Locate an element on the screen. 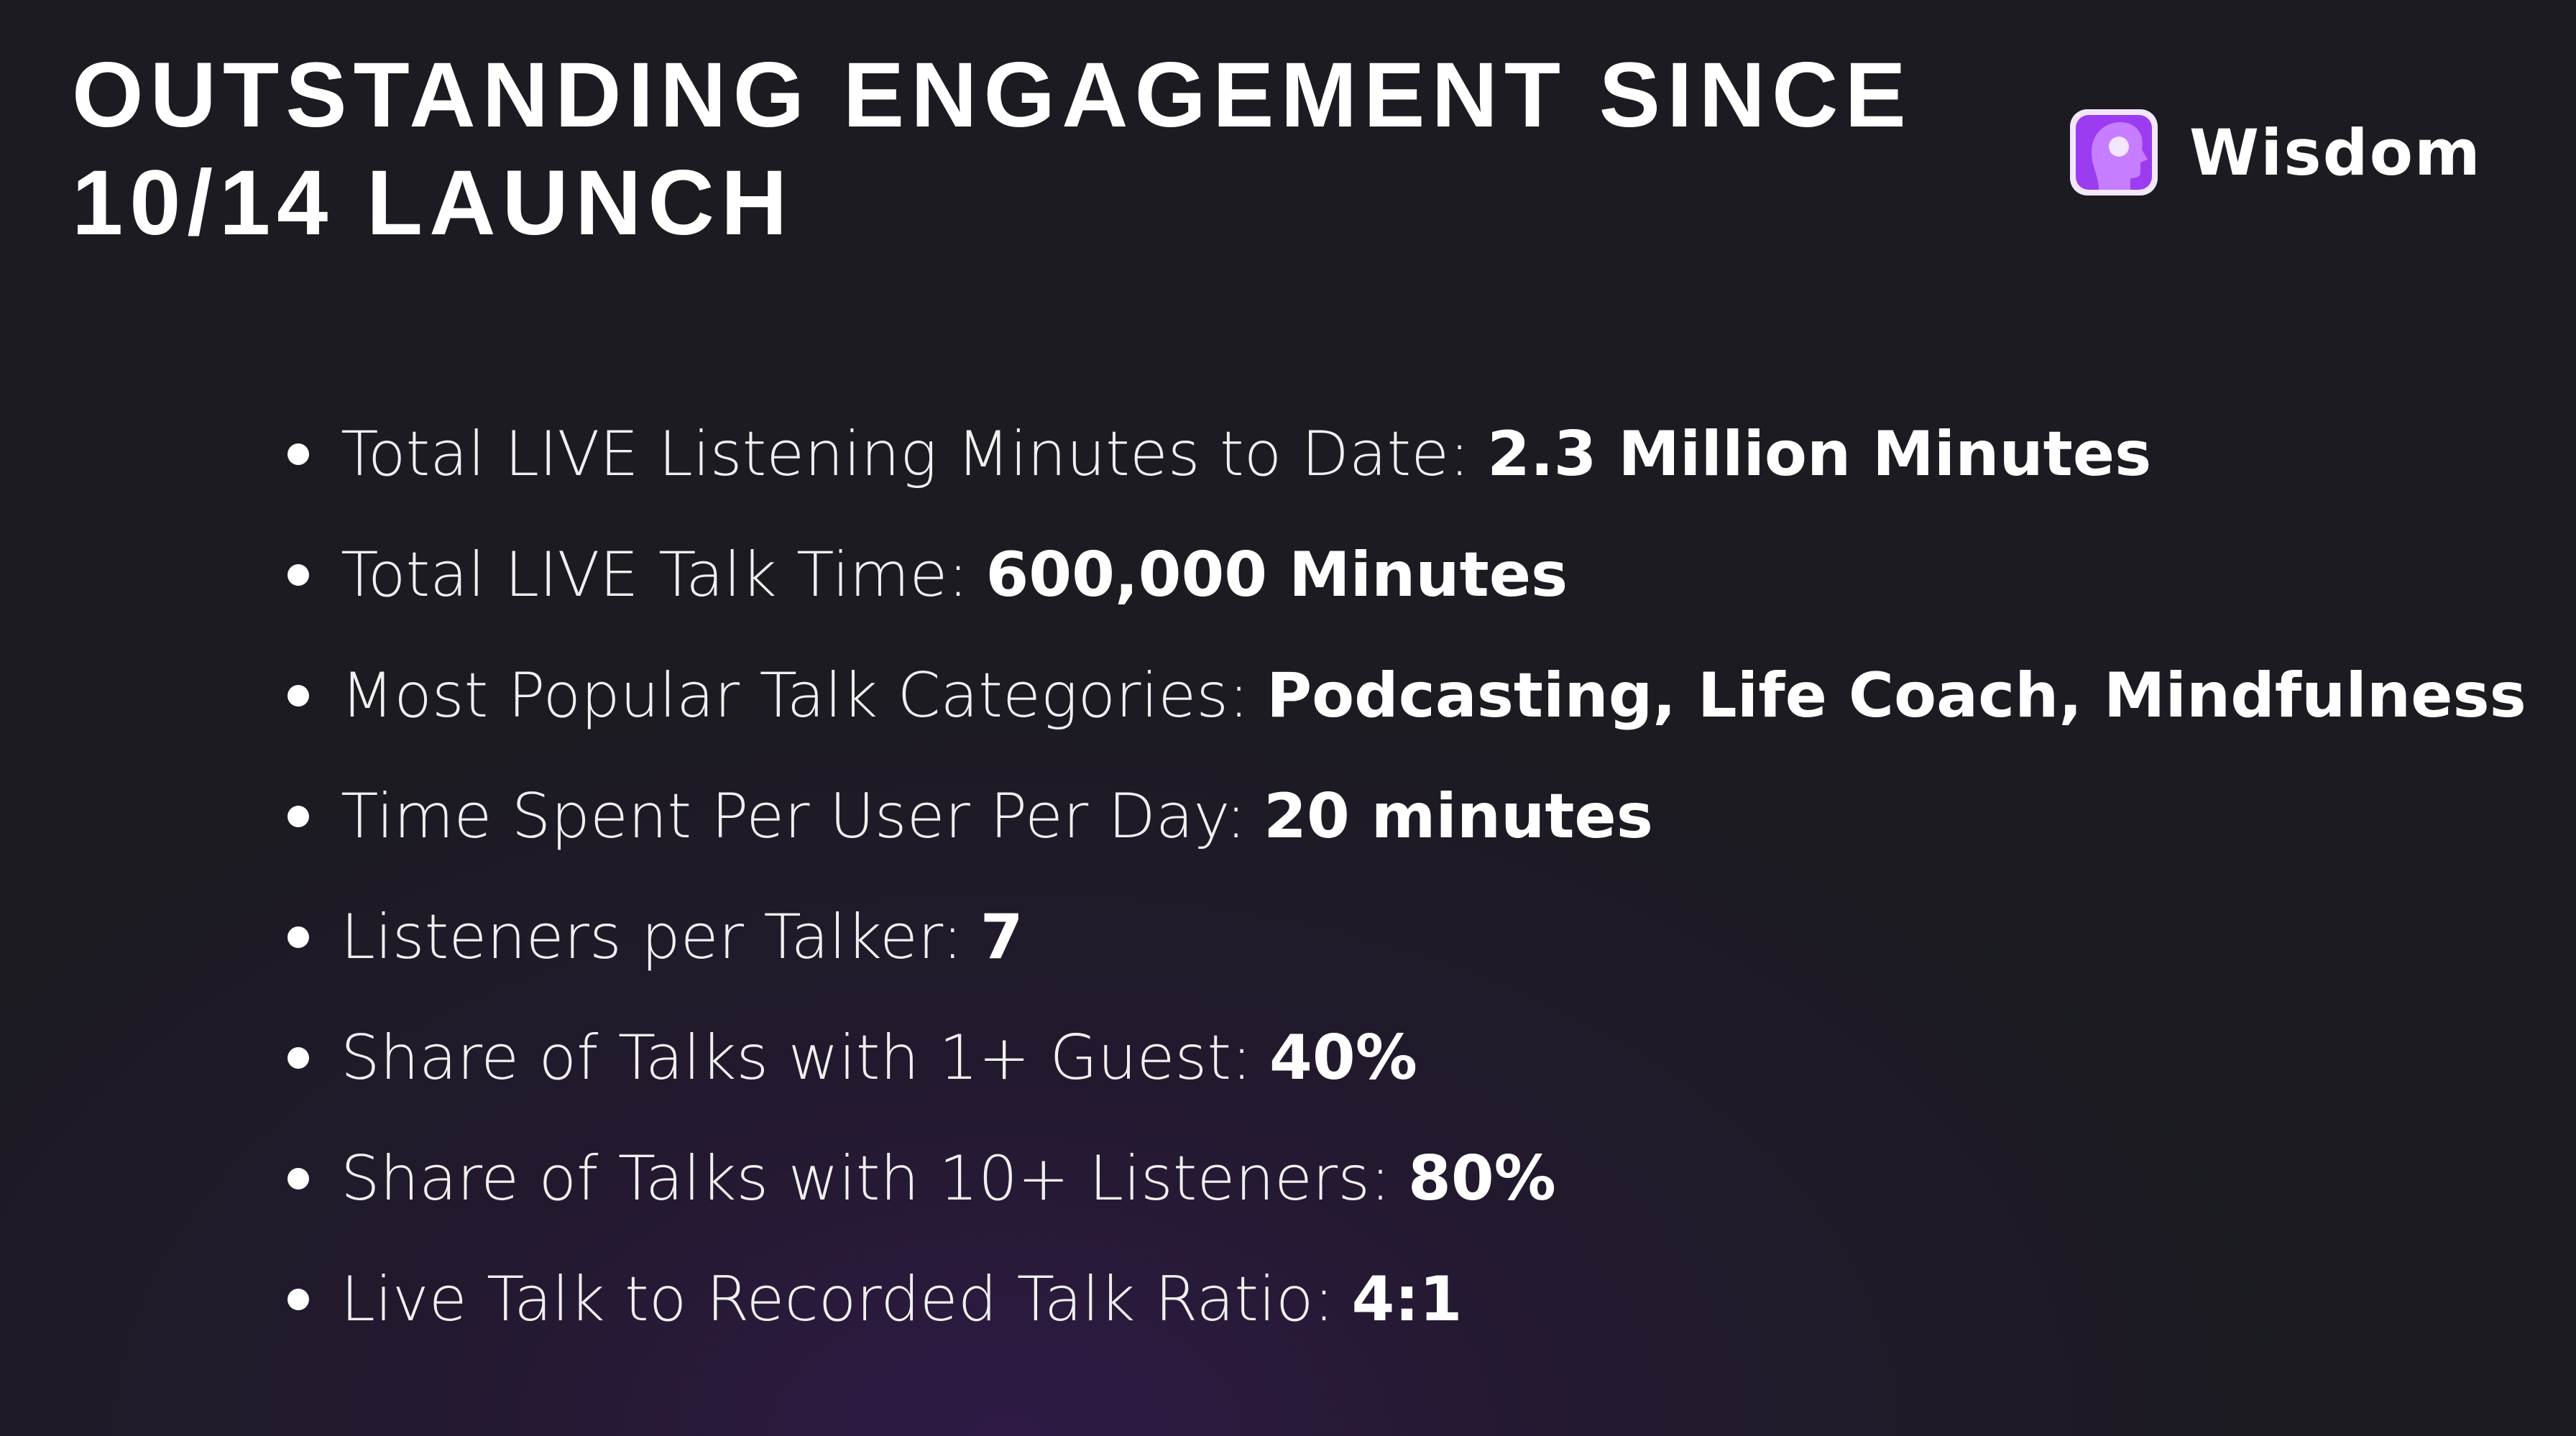 This screenshot has height=1436, width=2576. stat-value: 80% is located at coordinates (1482, 1179).